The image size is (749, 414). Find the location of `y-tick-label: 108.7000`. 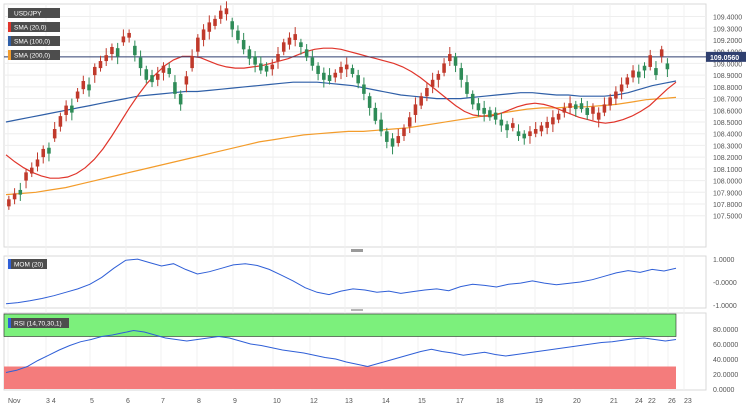

y-tick-label: 108.7000 is located at coordinates (727, 100).